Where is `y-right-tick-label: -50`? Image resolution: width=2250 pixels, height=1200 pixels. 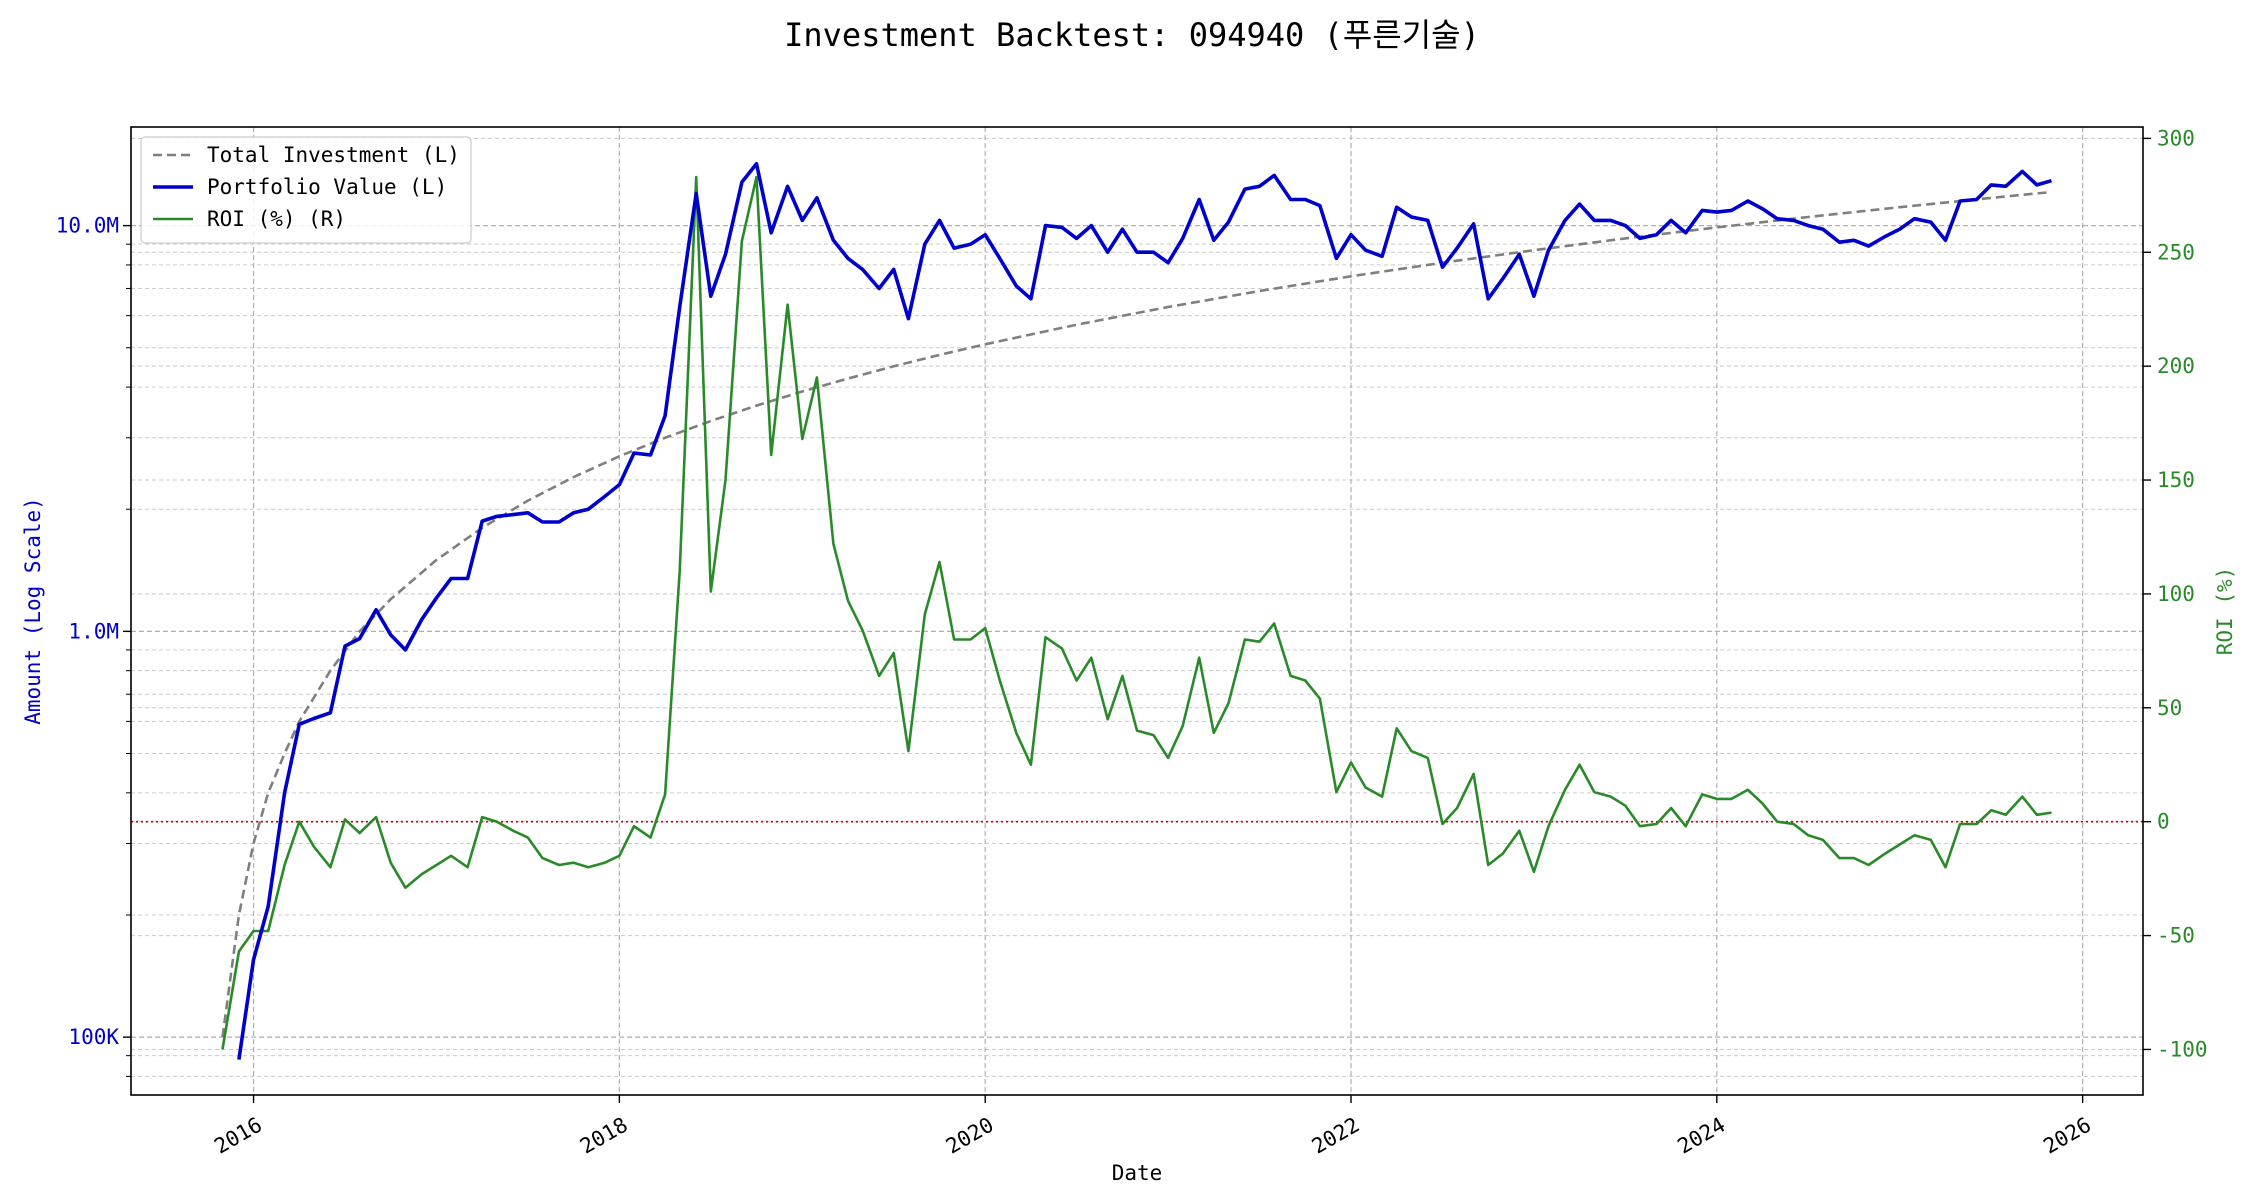
y-right-tick-label: -50 is located at coordinates (2176, 936).